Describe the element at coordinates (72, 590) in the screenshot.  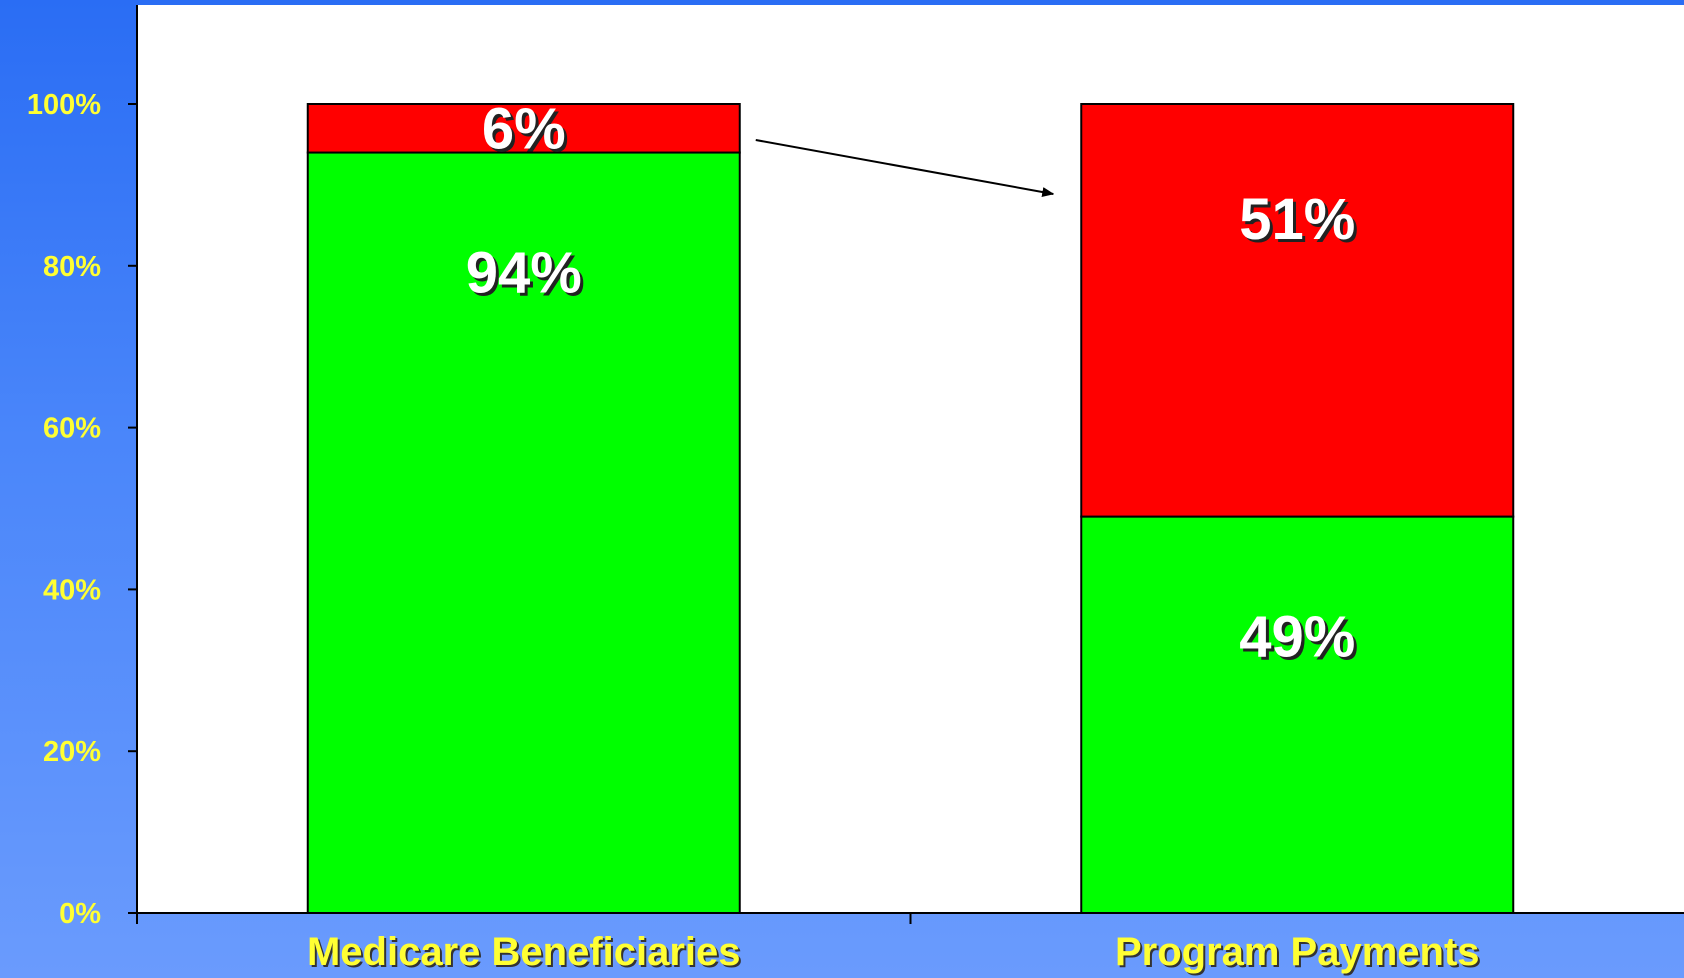
I see `y-tick-label: 40%` at that location.